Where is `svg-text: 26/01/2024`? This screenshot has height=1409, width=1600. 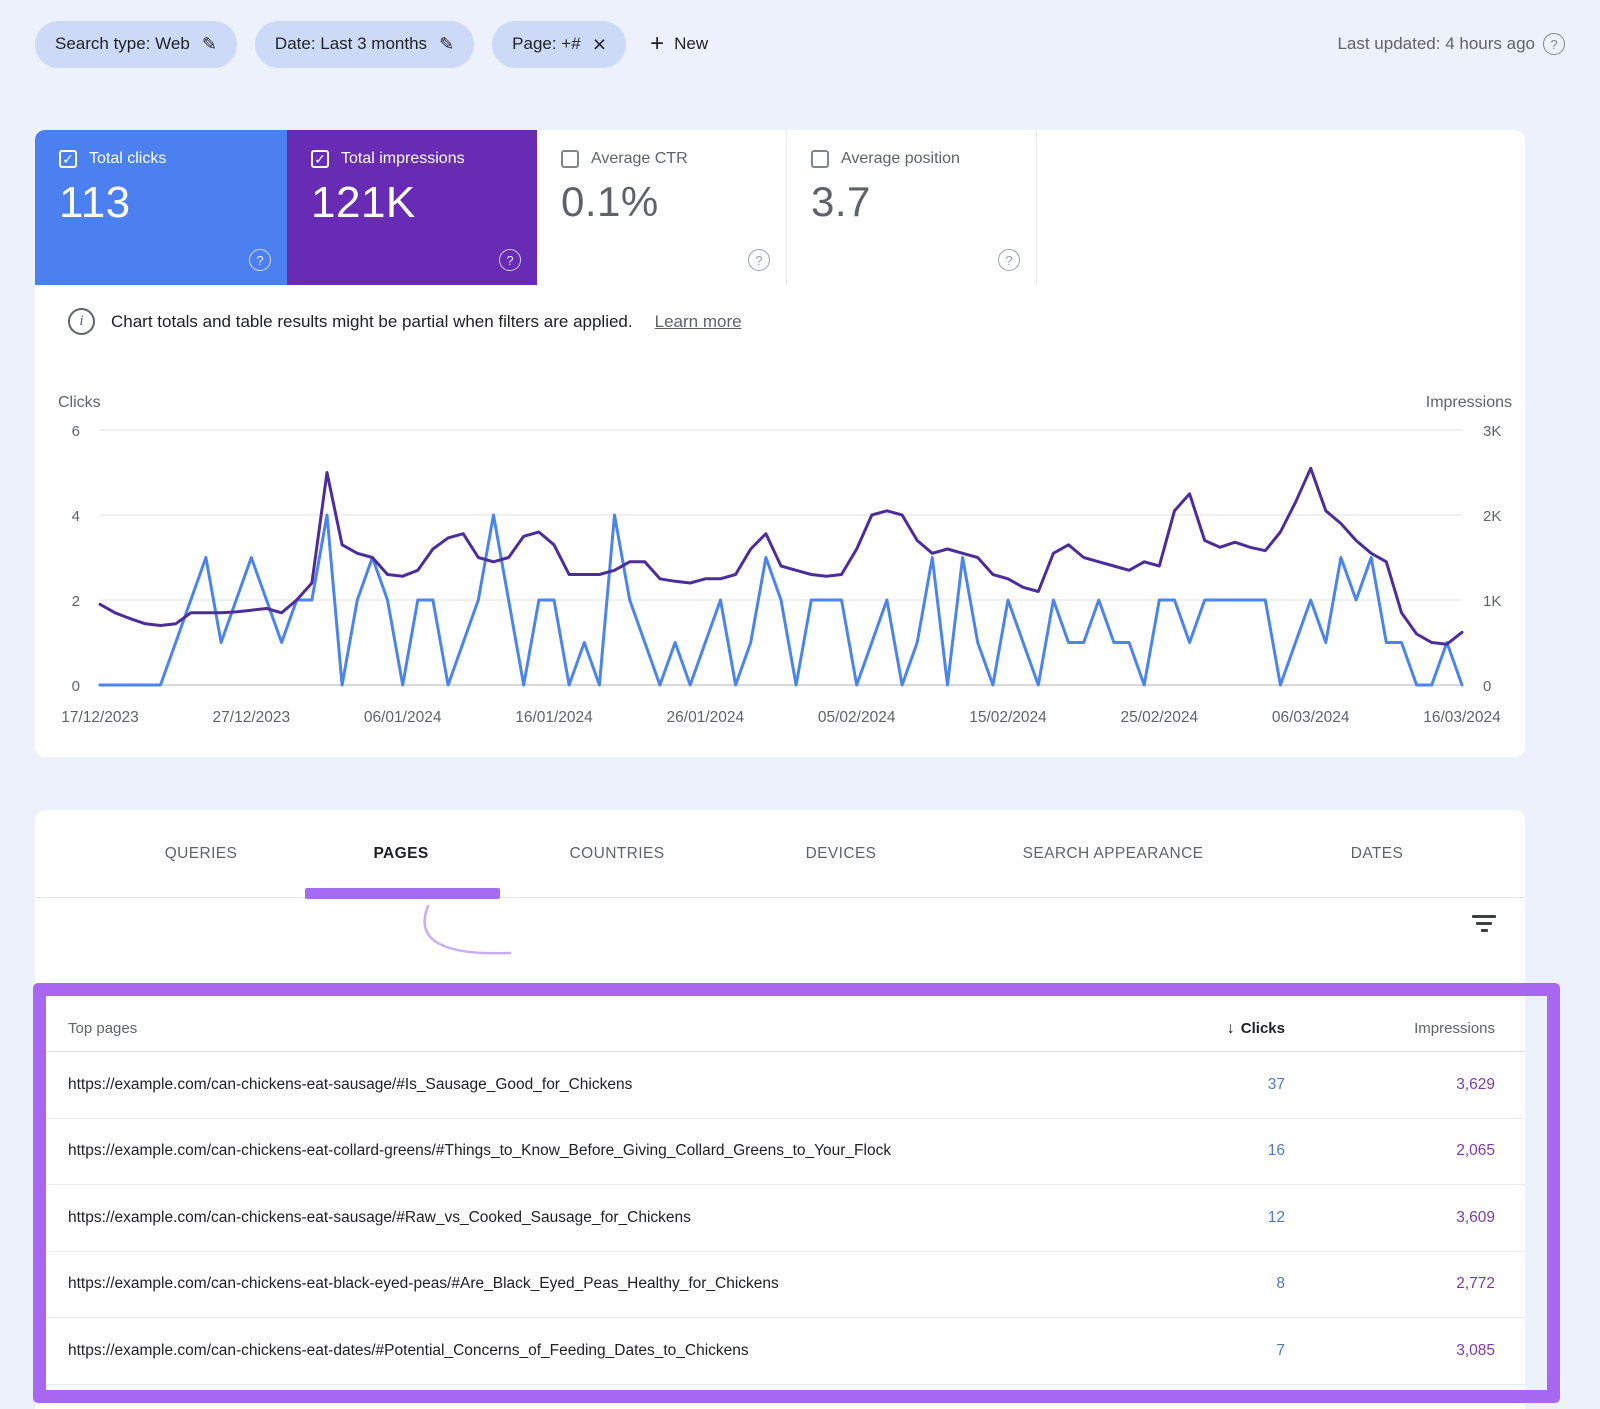 svg-text: 26/01/2024 is located at coordinates (706, 717).